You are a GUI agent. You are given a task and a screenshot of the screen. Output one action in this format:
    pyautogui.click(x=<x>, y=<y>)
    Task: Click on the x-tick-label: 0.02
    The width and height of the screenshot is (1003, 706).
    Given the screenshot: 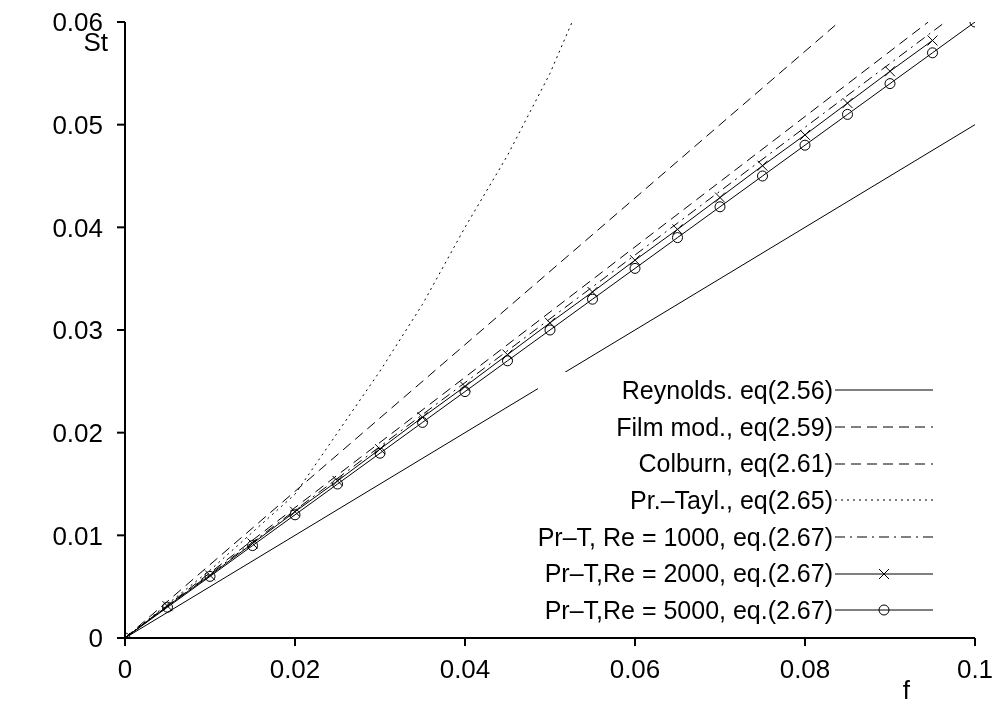 What is the action you would take?
    pyautogui.click(x=295, y=669)
    